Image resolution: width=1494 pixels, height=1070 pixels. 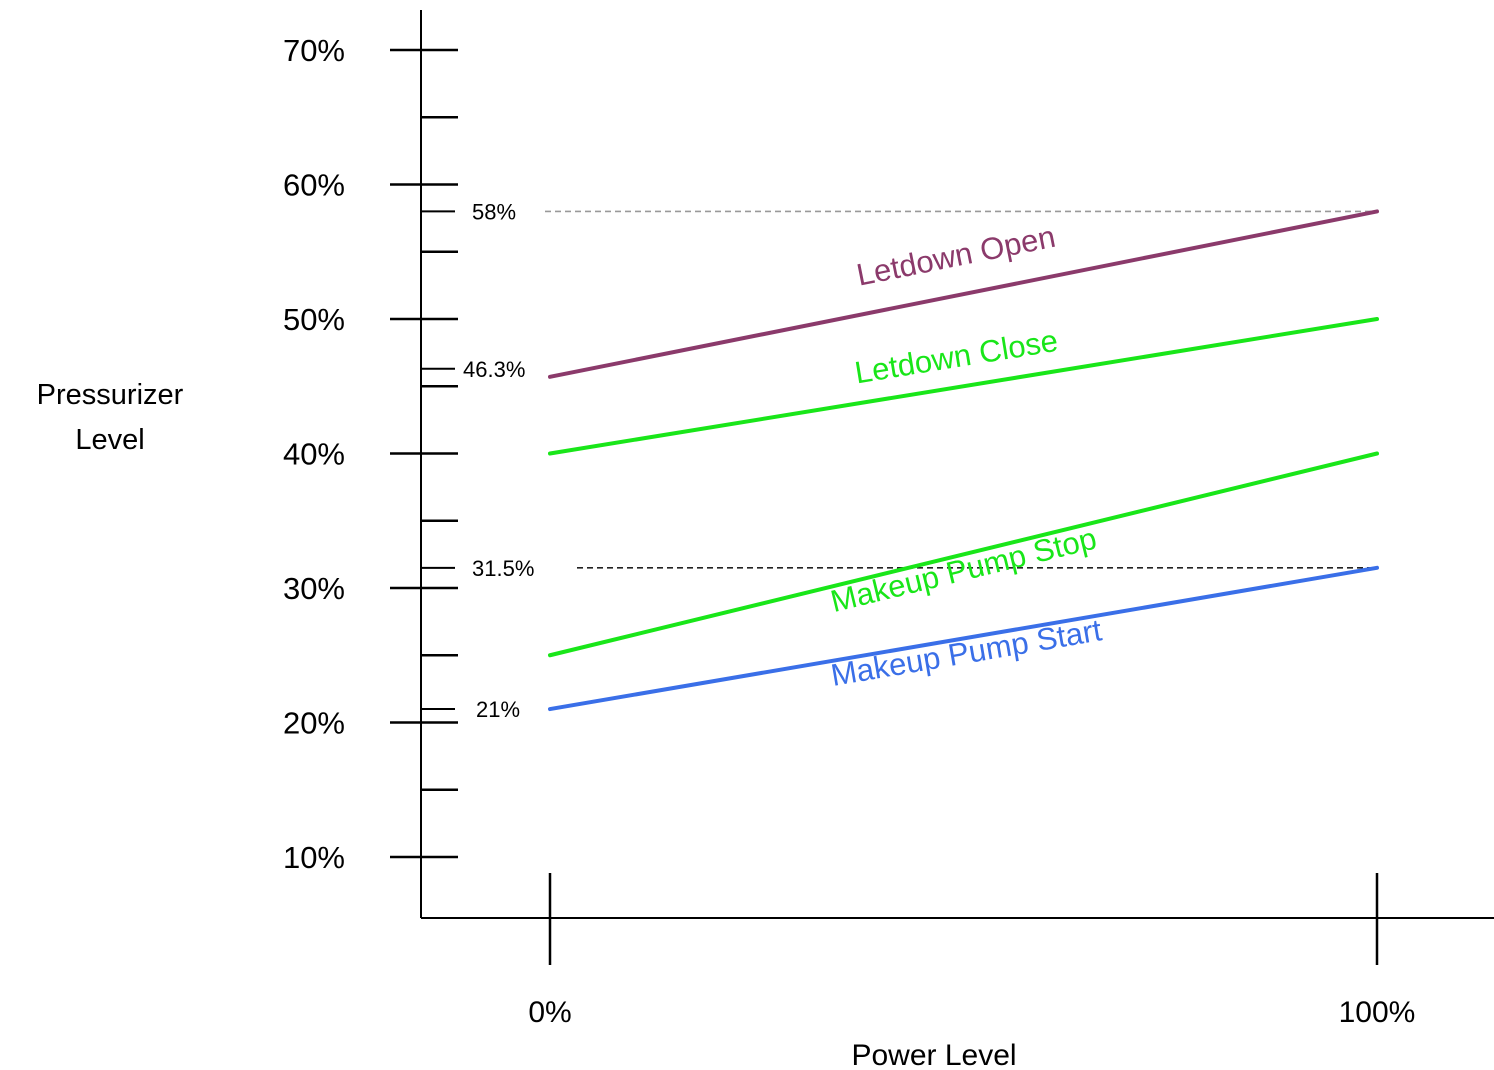 I want to click on y-tick-label: 10%, so click(x=314, y=857).